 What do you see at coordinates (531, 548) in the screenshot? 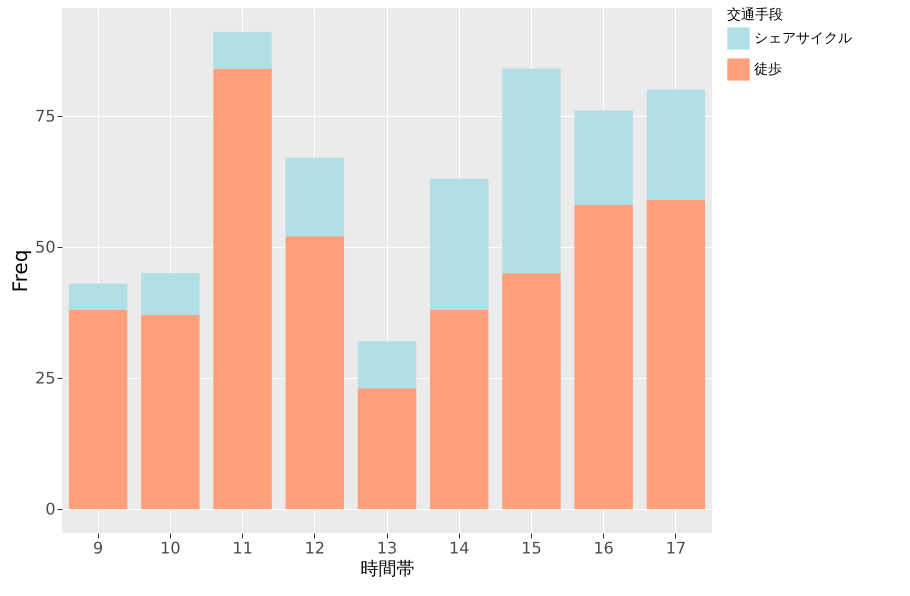
I see `x-tick-label: 15` at bounding box center [531, 548].